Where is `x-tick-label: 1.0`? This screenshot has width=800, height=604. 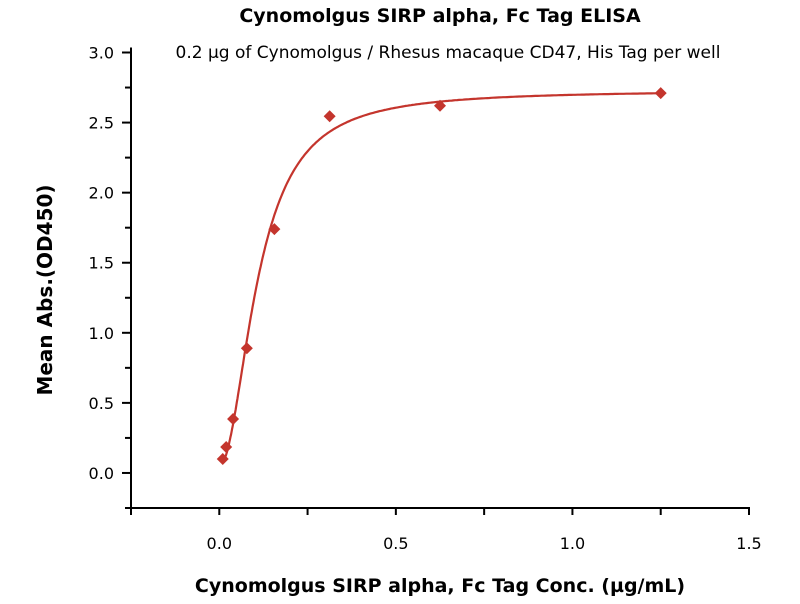
x-tick-label: 1.0 is located at coordinates (572, 543).